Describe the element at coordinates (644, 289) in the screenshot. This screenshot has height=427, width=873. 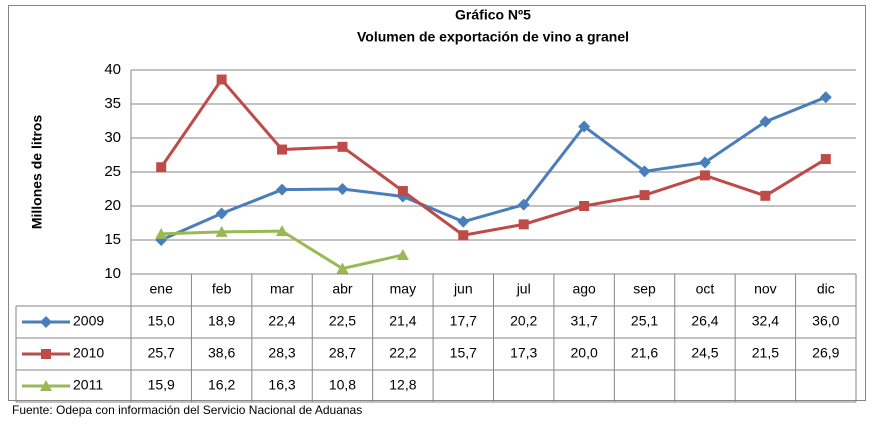
I see `x-tick-label: sep` at that location.